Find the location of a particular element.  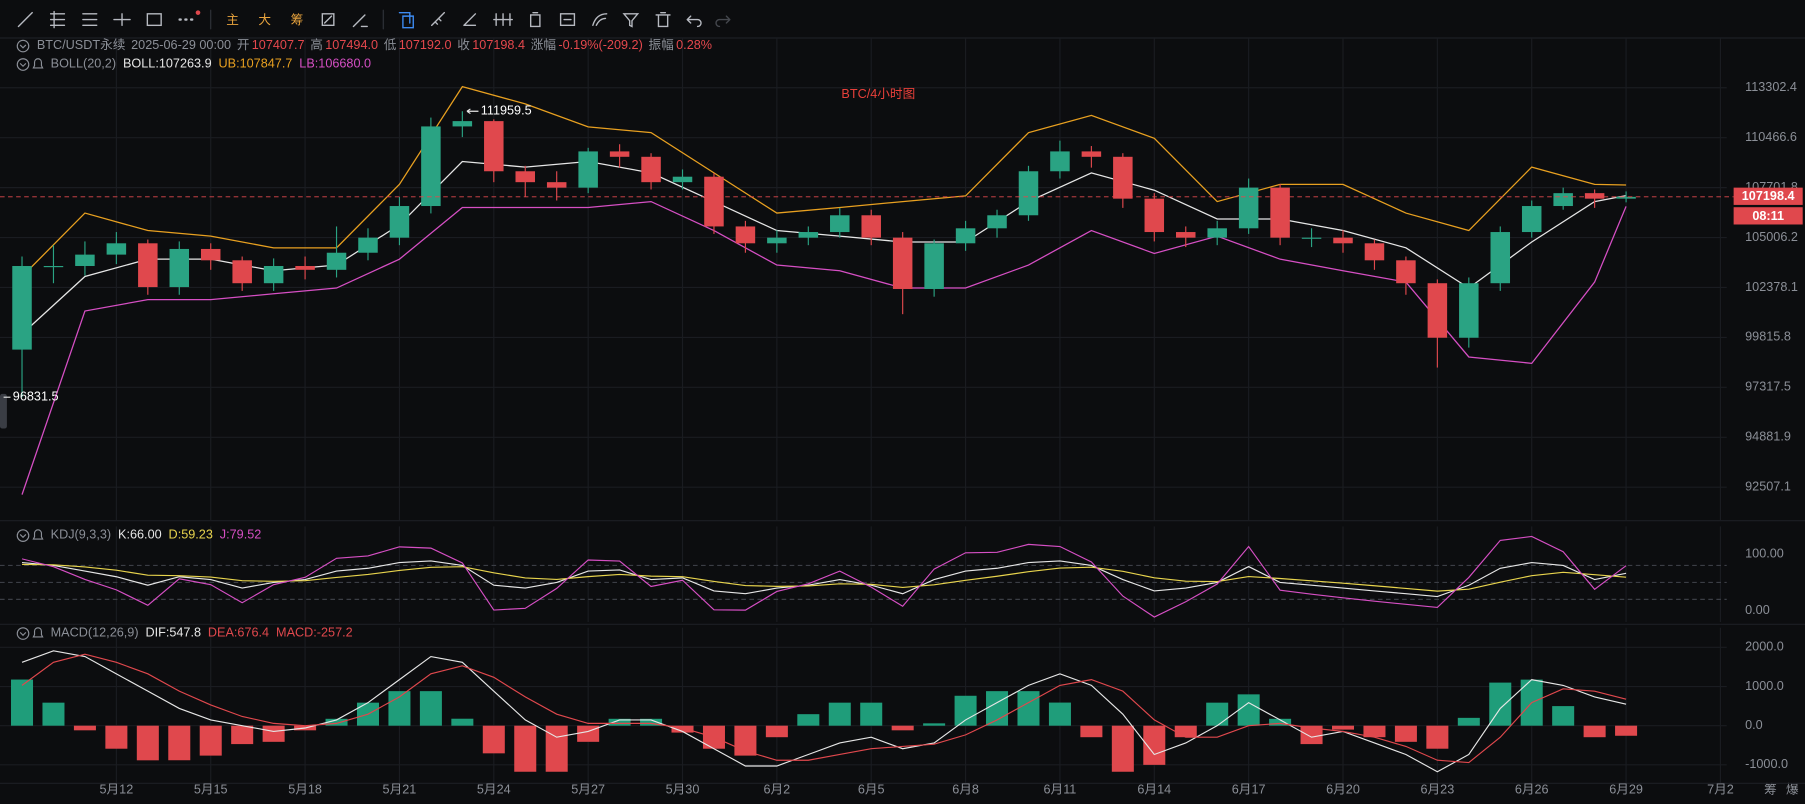

legend-item: LB:106680.0 is located at coordinates (335, 64).